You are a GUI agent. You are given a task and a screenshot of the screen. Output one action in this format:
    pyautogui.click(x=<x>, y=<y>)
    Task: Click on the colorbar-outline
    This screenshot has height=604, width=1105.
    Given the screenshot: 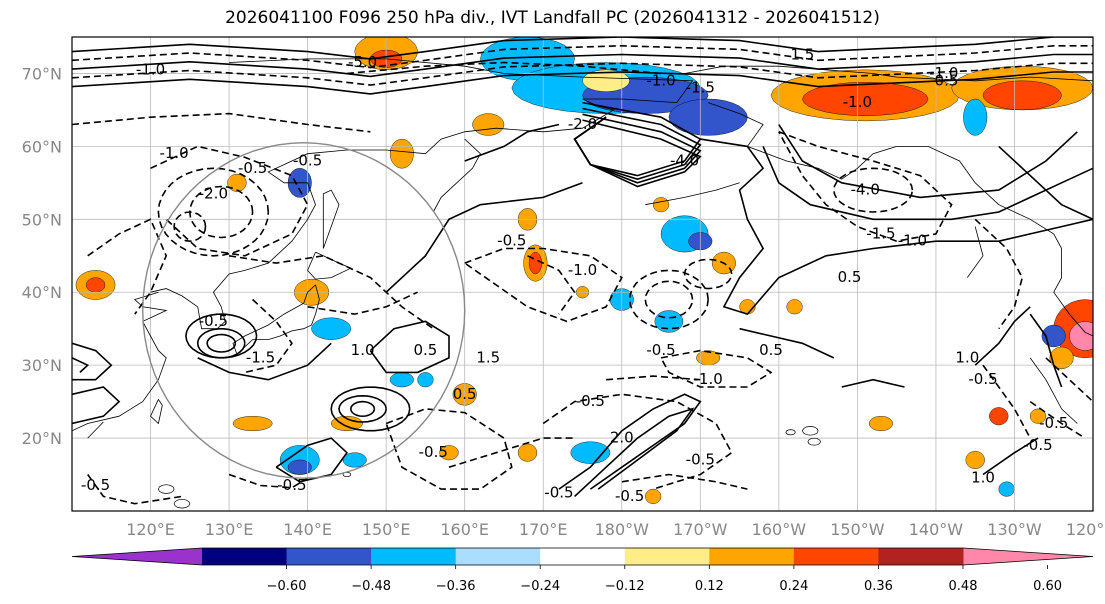 What is the action you would take?
    pyautogui.click(x=582, y=556)
    